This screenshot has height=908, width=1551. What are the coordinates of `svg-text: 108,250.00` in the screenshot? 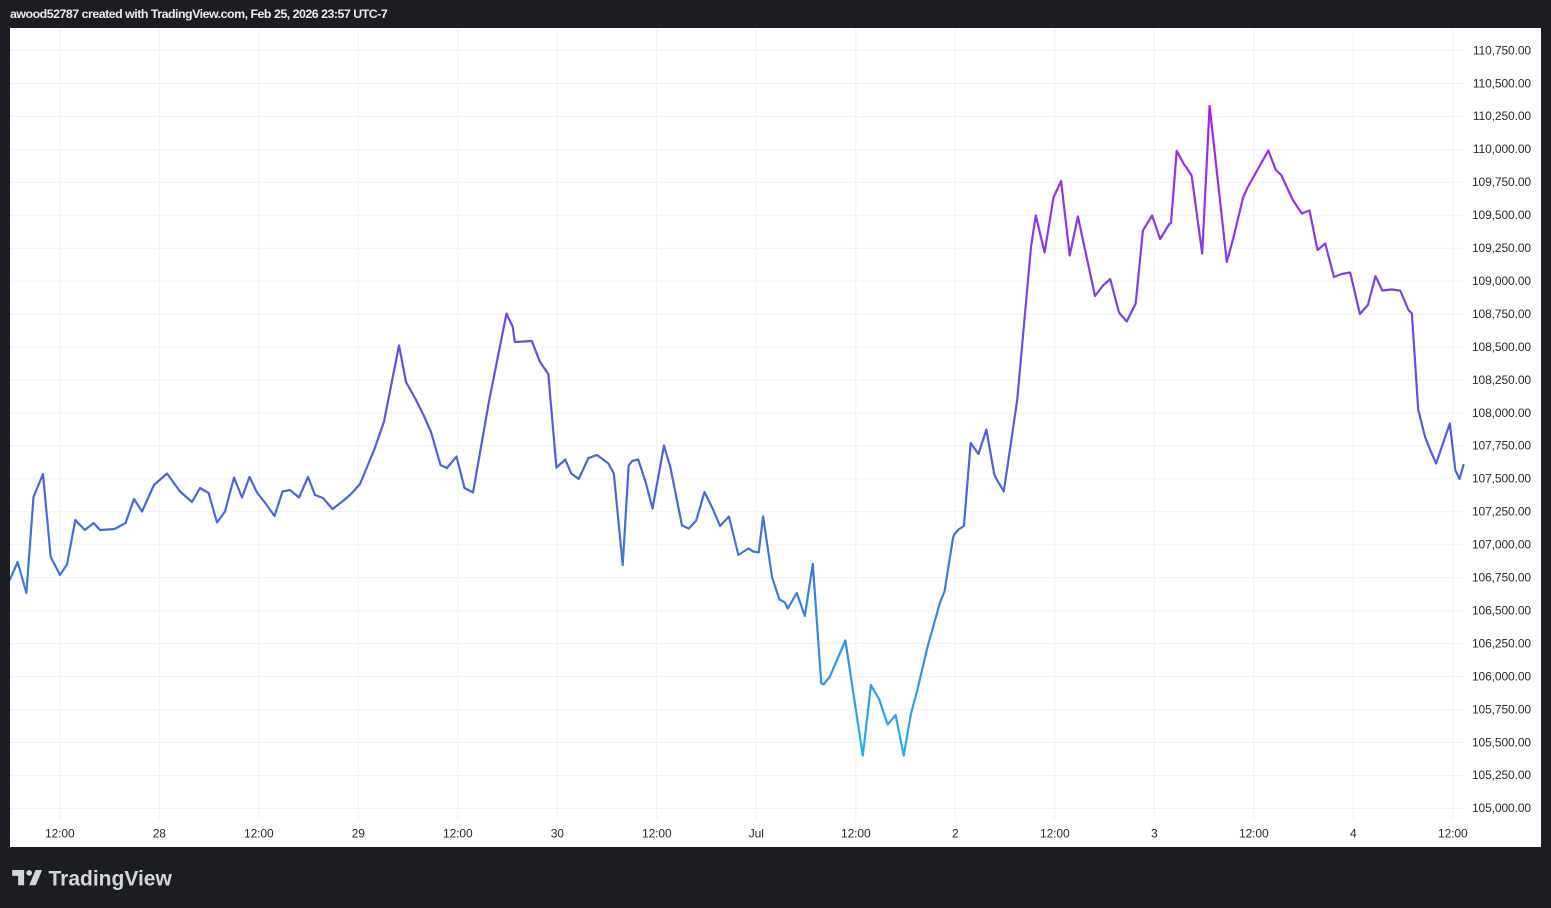 It's located at (1501, 380).